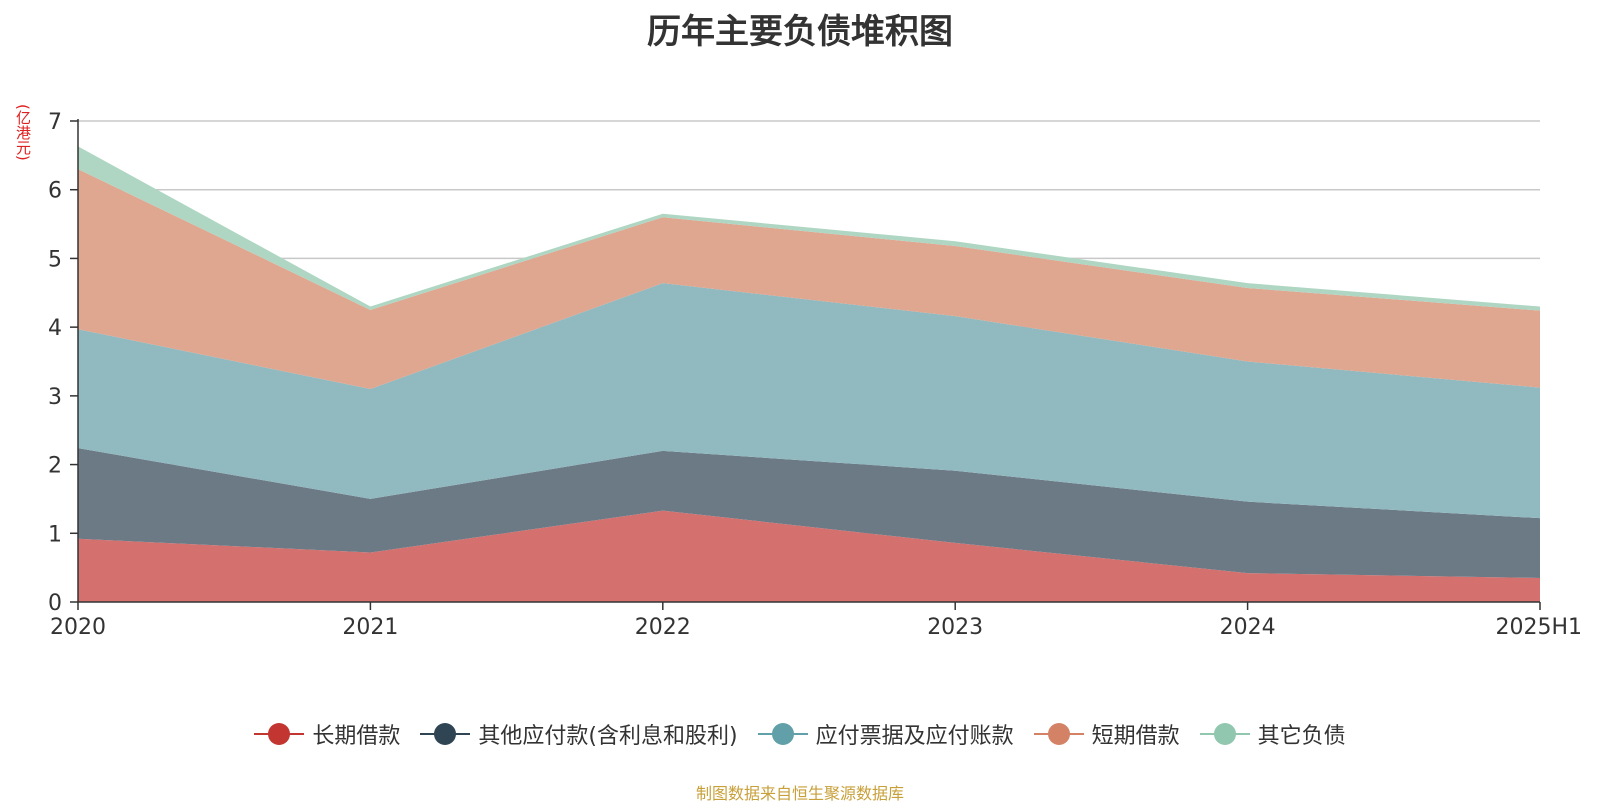 The height and width of the screenshot is (804, 1600). Describe the element at coordinates (1248, 627) in the screenshot. I see `x-tick-label: 2024` at that location.